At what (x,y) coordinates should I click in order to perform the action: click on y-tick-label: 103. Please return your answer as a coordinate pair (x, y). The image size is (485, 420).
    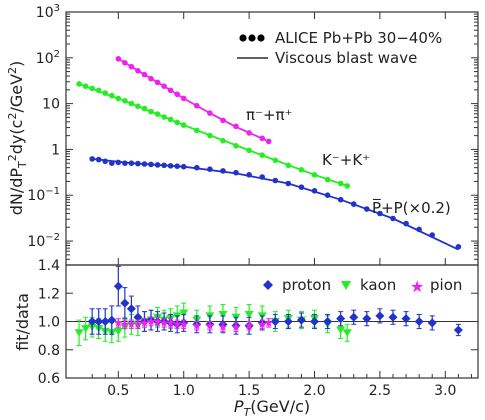
    Looking at the image, I should click on (48, 12).